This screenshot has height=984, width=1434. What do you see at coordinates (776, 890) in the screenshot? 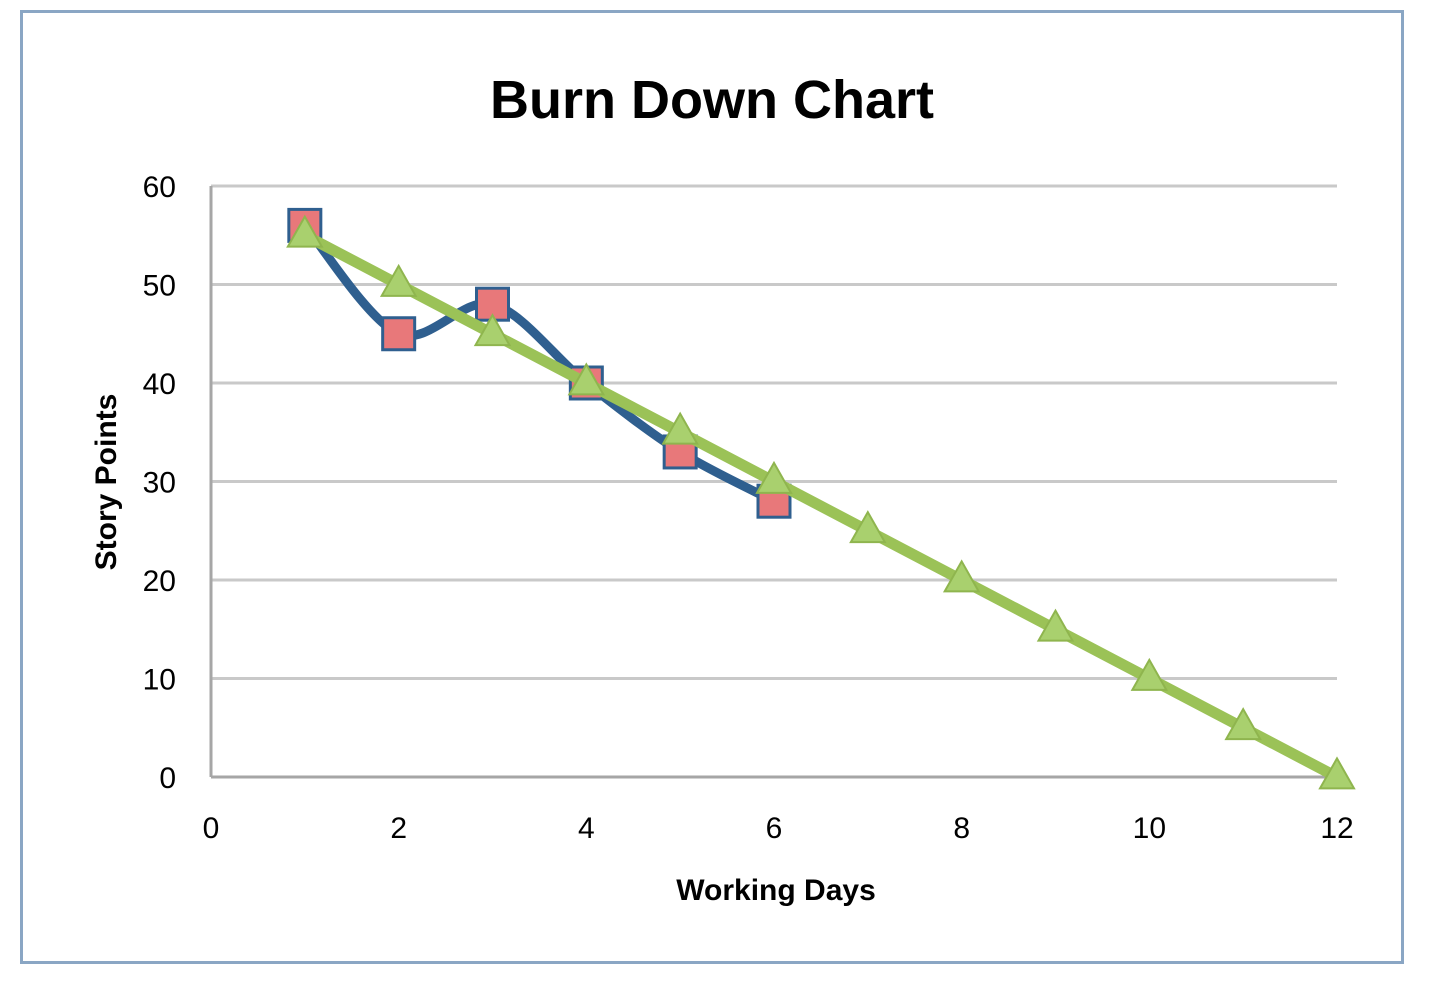
I see `x-axis-title: Working Days` at bounding box center [776, 890].